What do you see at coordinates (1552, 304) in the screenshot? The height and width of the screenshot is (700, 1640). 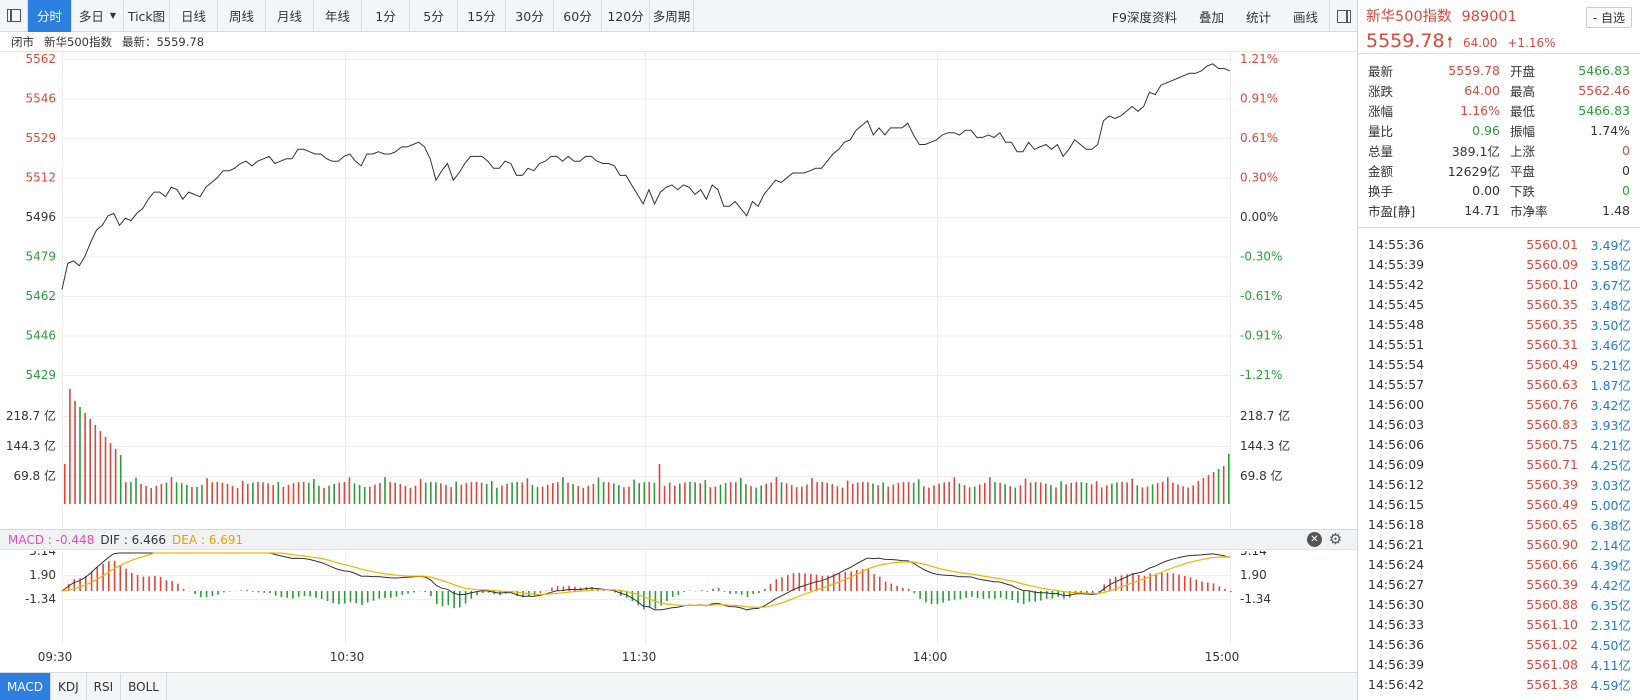 I see `tick-price: 5560.35` at bounding box center [1552, 304].